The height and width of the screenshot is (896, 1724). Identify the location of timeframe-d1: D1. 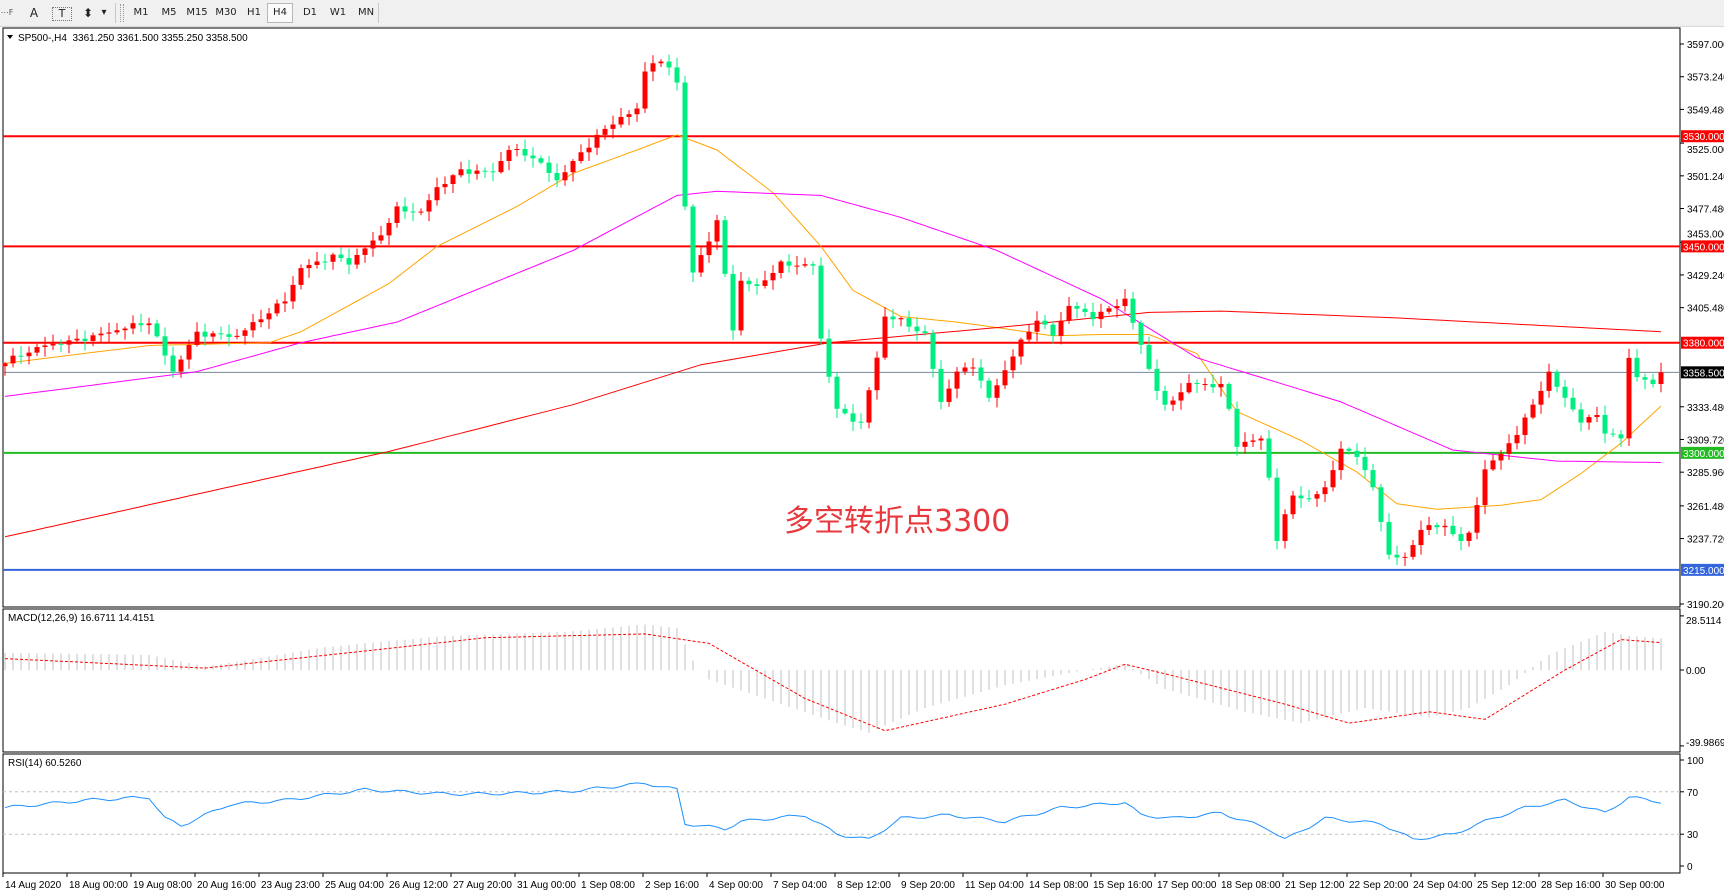
(310, 12).